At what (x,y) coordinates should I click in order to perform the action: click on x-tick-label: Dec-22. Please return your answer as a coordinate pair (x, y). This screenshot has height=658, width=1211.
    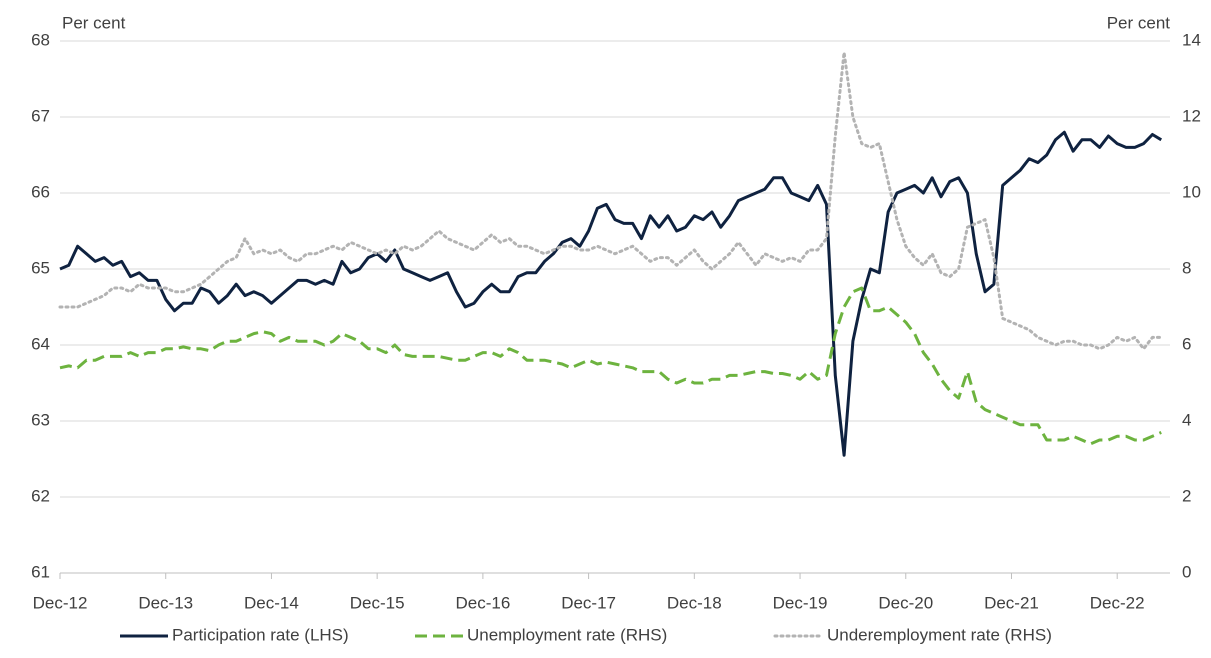
    Looking at the image, I should click on (1117, 602).